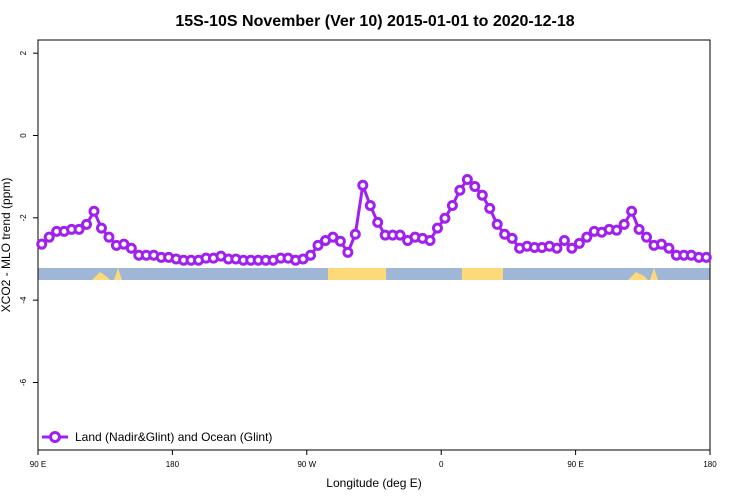  What do you see at coordinates (23, 135) in the screenshot?
I see `y-tick-label: 0` at bounding box center [23, 135].